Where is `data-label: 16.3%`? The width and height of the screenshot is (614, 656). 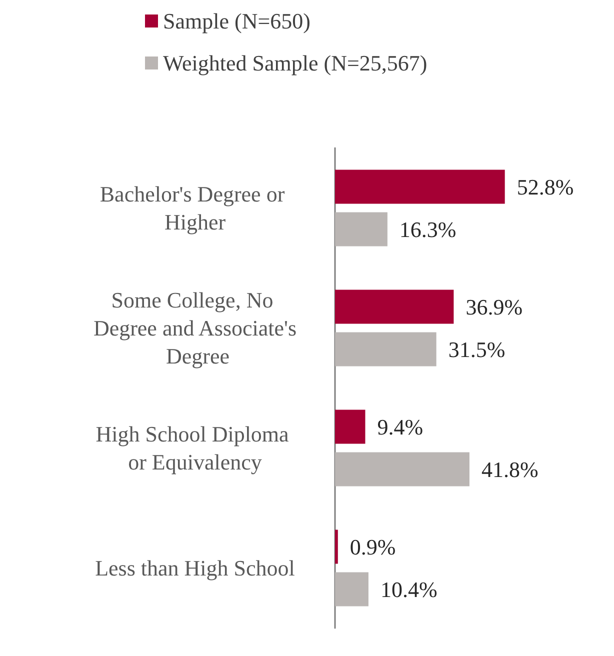
data-label: 16.3% is located at coordinates (427, 229).